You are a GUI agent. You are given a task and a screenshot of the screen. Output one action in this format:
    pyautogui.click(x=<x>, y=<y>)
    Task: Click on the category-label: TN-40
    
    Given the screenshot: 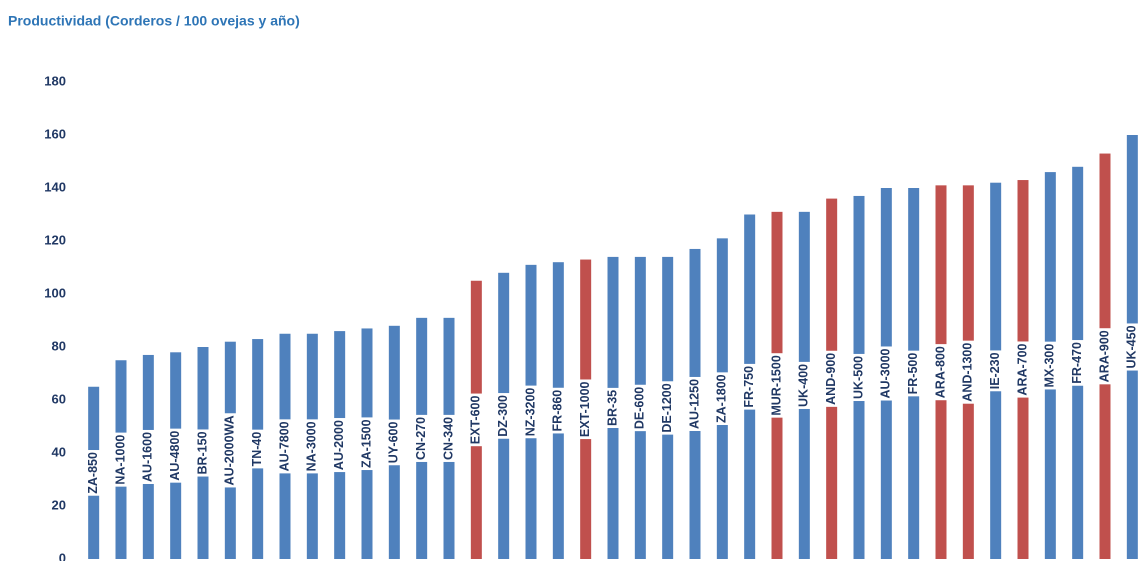 What is the action you would take?
    pyautogui.click(x=257, y=449)
    